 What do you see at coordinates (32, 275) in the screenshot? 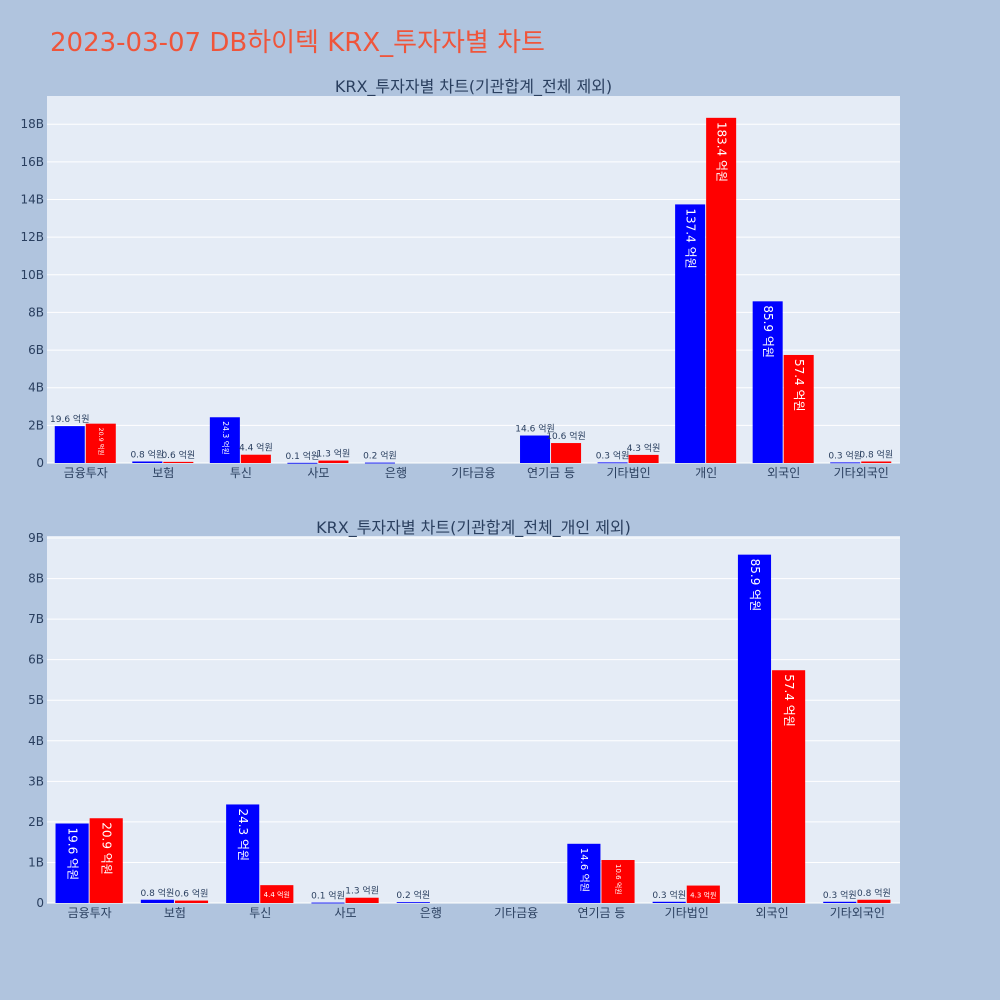
I see `y-tick-label: 10B` at bounding box center [32, 275].